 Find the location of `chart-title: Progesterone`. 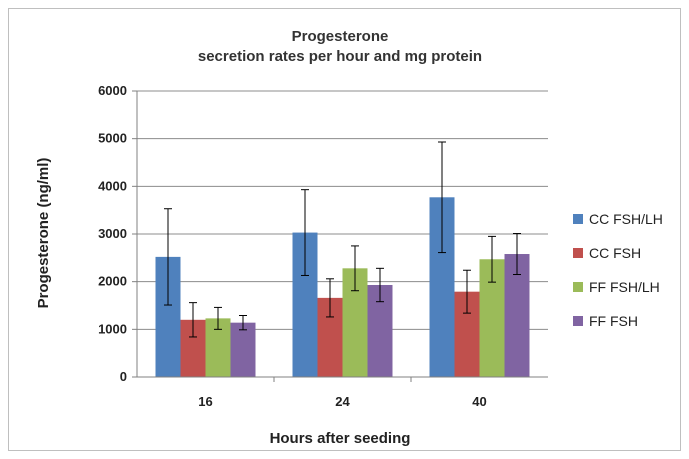

chart-title: Progesterone is located at coordinates (340, 36).